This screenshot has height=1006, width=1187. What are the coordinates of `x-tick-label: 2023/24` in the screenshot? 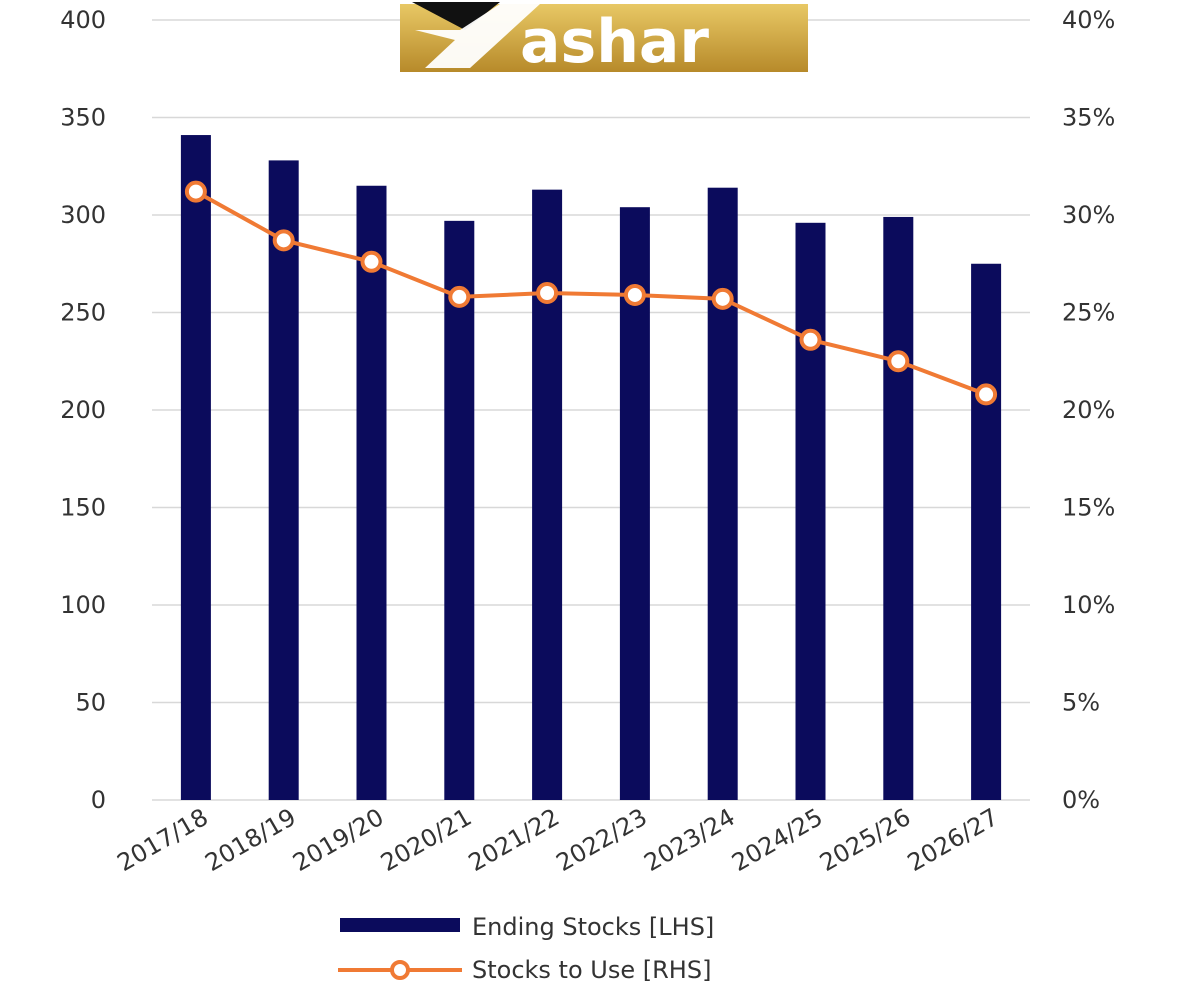 It's located at (689, 840).